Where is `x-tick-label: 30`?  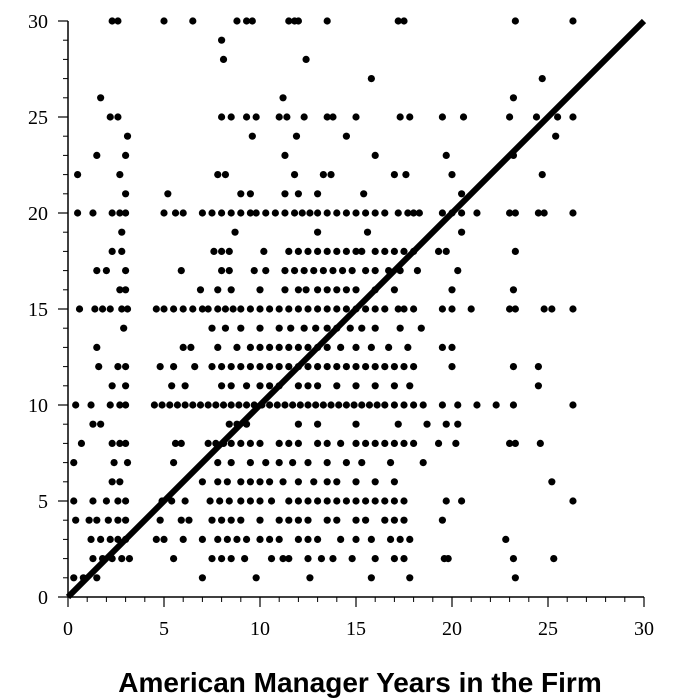 x-tick-label: 30 is located at coordinates (644, 629).